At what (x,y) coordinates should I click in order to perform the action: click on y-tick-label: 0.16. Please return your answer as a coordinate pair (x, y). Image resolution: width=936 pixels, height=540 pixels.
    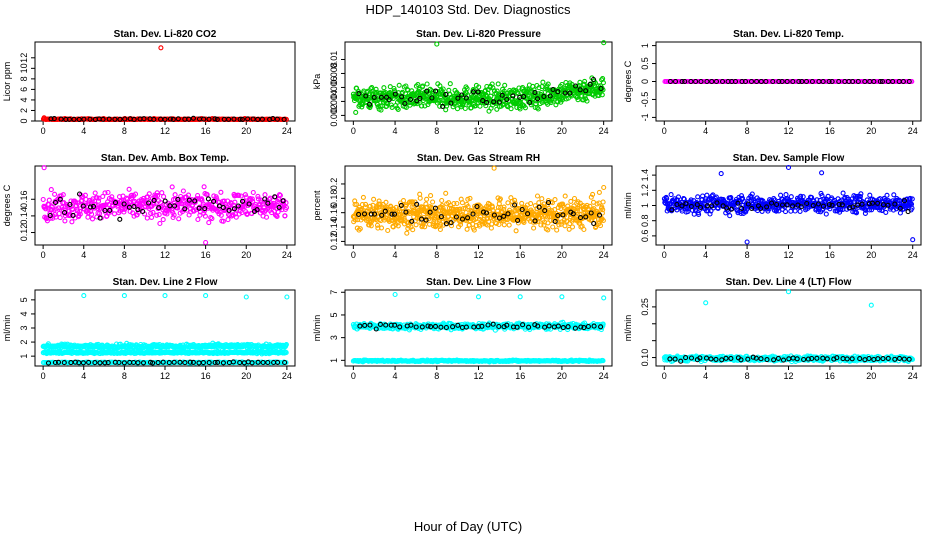
    Looking at the image, I should click on (24, 199).